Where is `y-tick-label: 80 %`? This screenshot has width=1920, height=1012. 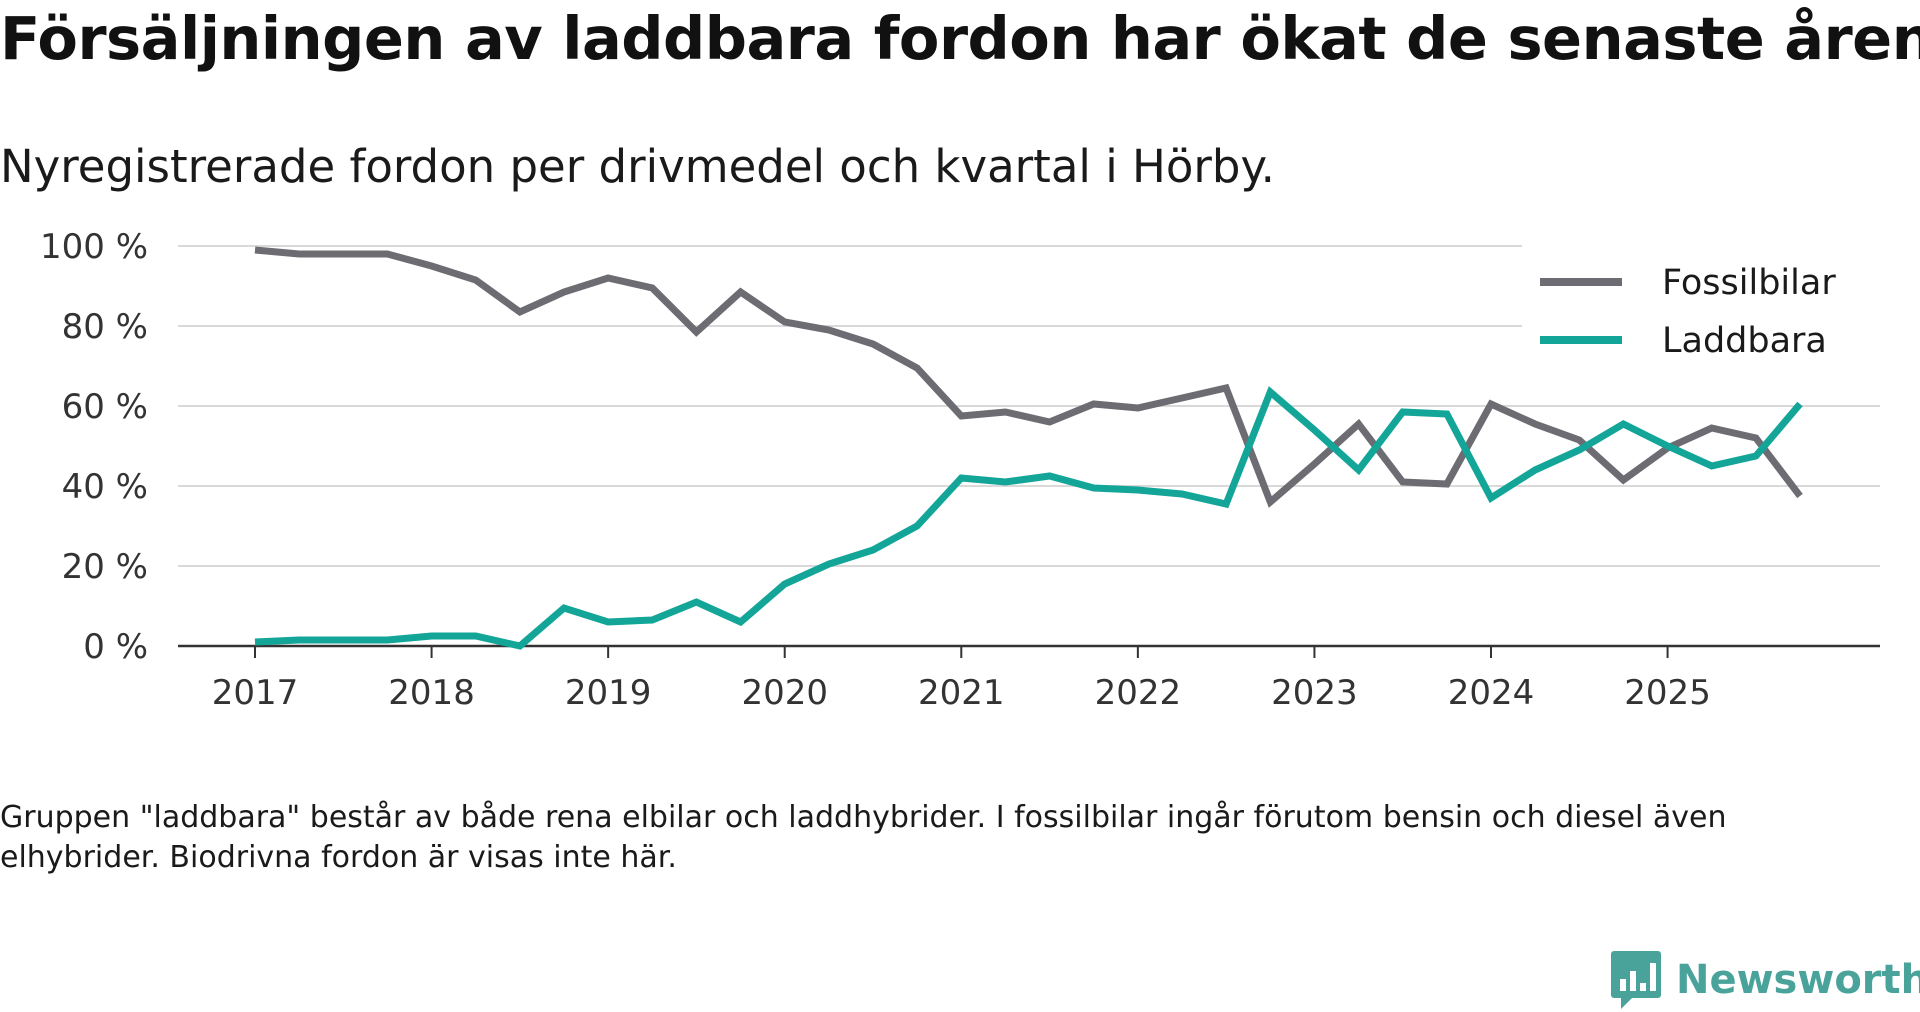 y-tick-label: 80 % is located at coordinates (105, 327).